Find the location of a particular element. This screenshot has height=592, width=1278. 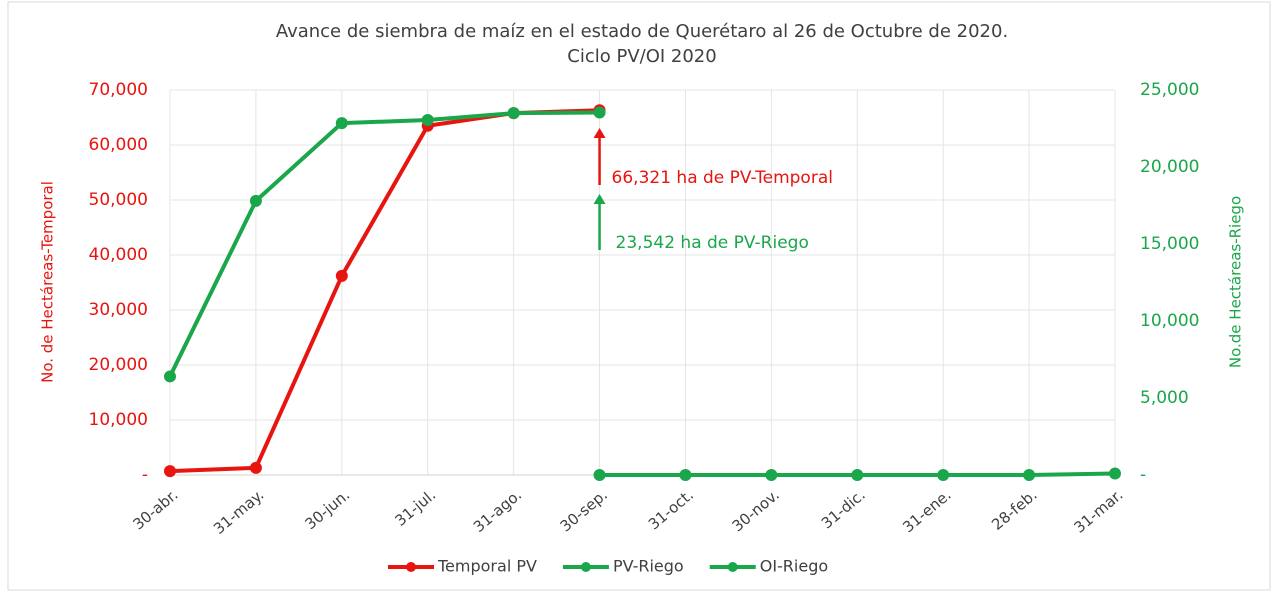

y-tick-label: 50,000 is located at coordinates (118, 200).